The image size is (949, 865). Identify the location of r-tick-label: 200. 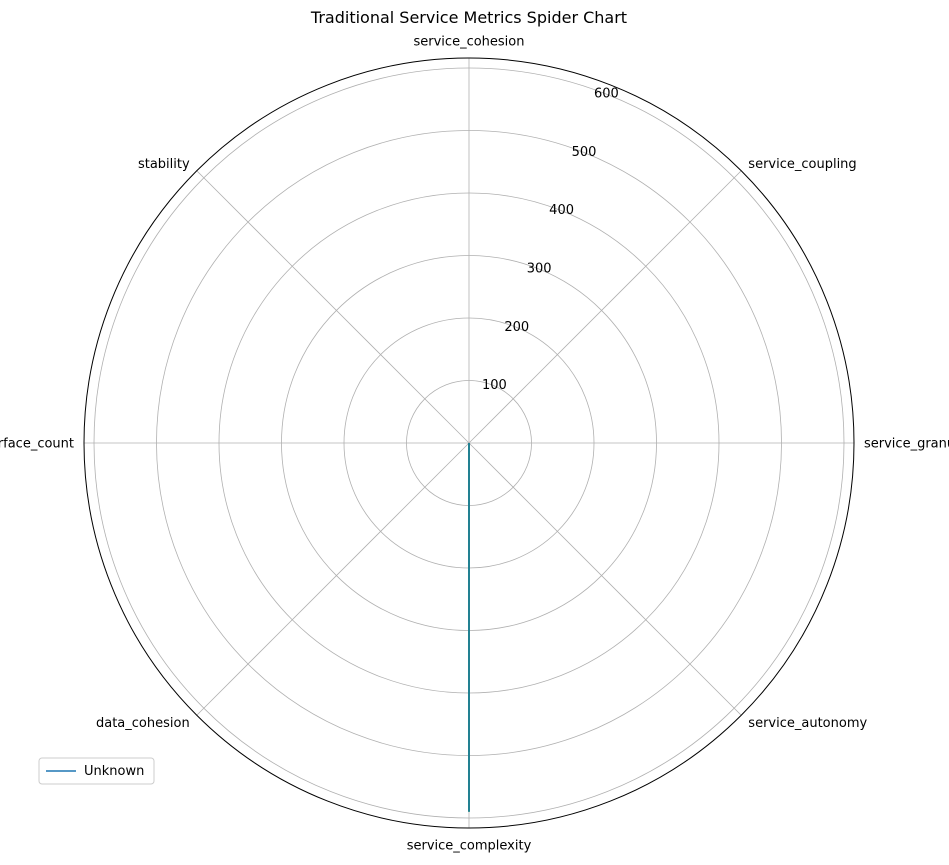
(516, 327).